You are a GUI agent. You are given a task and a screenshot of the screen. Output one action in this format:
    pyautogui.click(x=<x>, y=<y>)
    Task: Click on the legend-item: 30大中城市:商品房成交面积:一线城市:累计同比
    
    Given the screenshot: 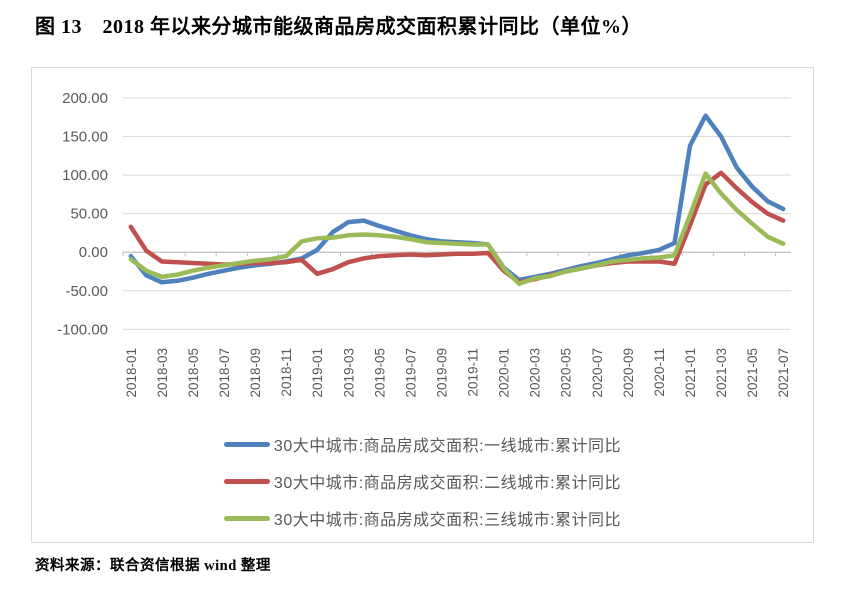 What is the action you would take?
    pyautogui.click(x=422, y=444)
    